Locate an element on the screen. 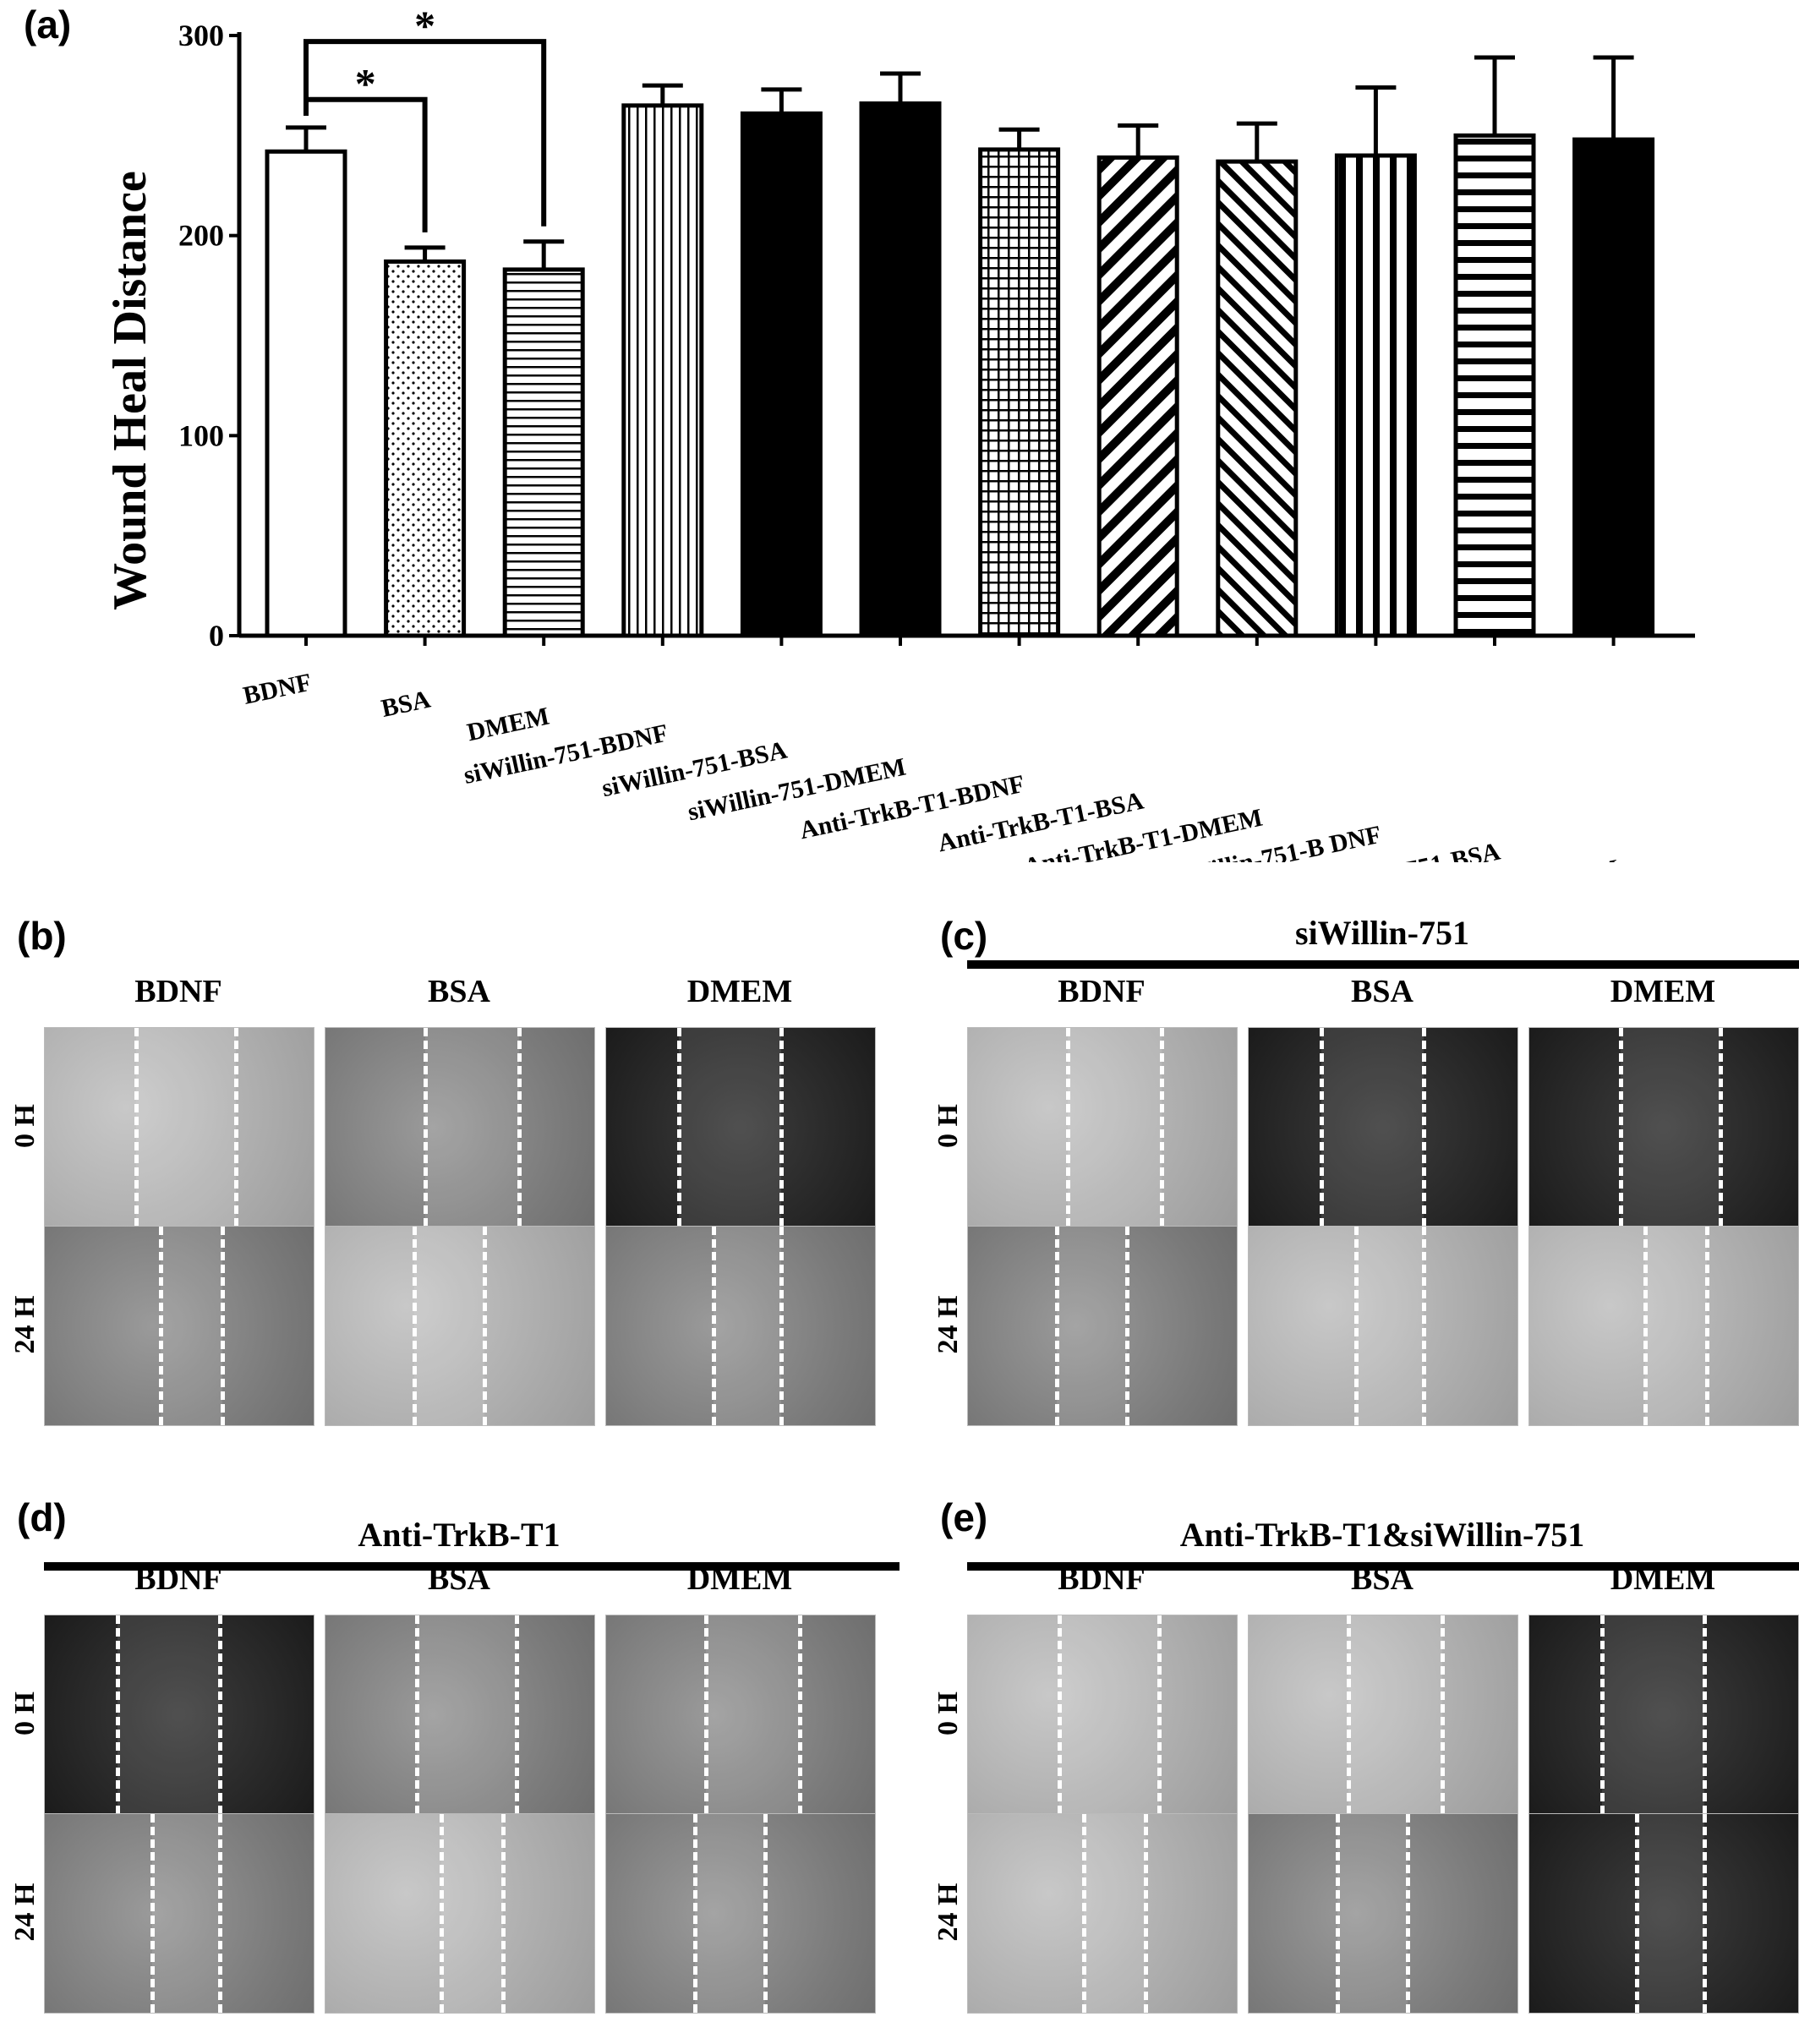 The height and width of the screenshot is (2044, 1799). significance-bracket is located at coordinates (425, 133).